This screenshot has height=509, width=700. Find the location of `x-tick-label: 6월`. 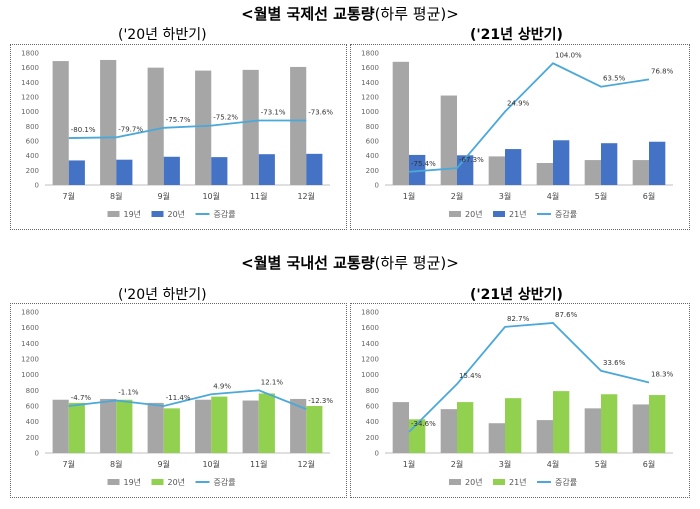

x-tick-label: 6월 is located at coordinates (649, 196).